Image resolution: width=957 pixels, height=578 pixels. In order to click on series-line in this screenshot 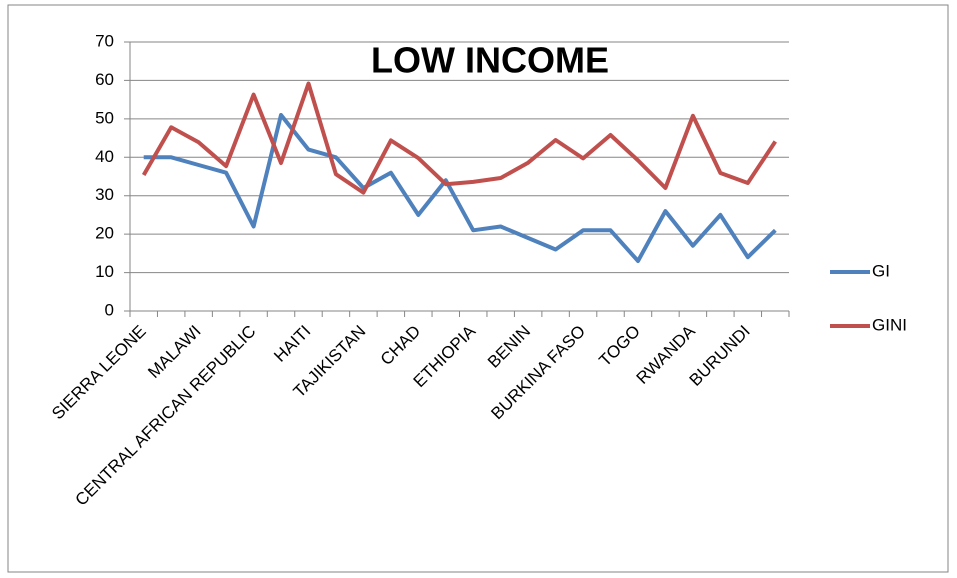, I will do `click(459, 138)`.